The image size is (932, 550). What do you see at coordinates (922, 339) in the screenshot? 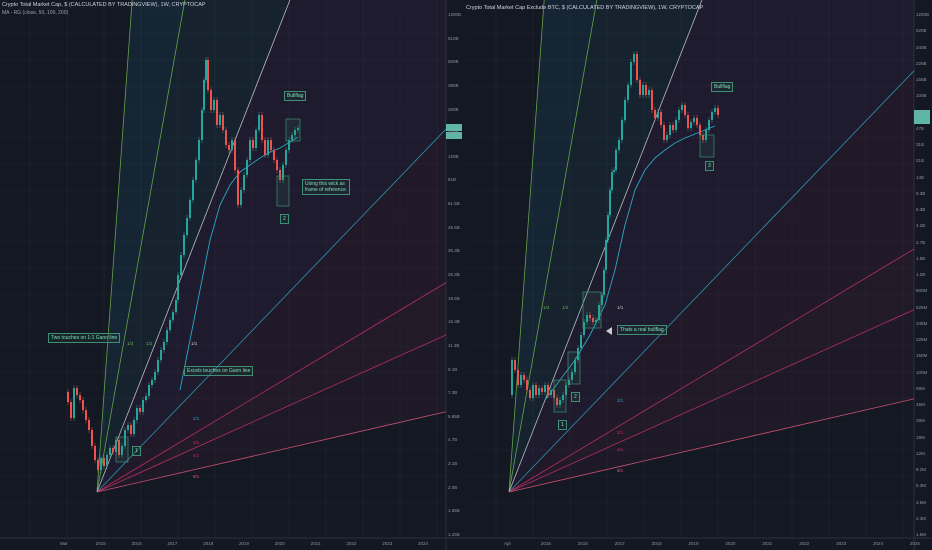
I see `right-price-tick-20: 225M` at bounding box center [922, 339].